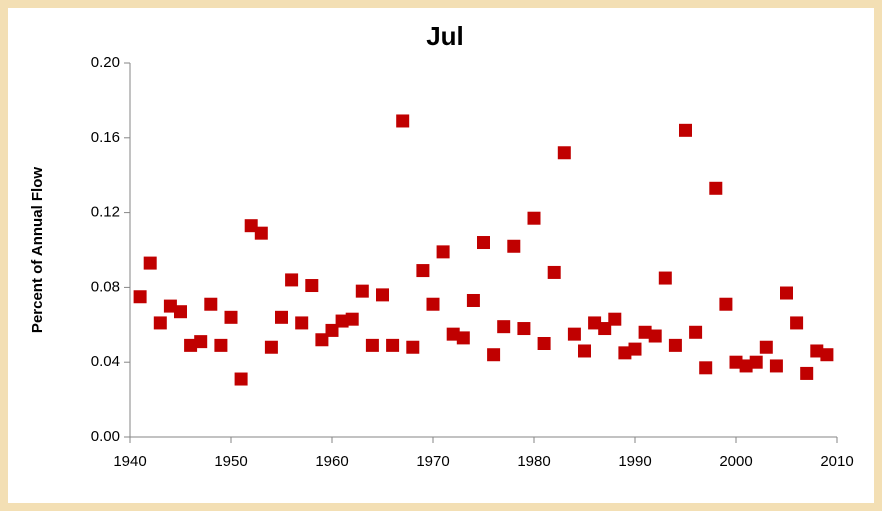 The image size is (882, 511). I want to click on y-tick-label: 0.08, so click(105, 286).